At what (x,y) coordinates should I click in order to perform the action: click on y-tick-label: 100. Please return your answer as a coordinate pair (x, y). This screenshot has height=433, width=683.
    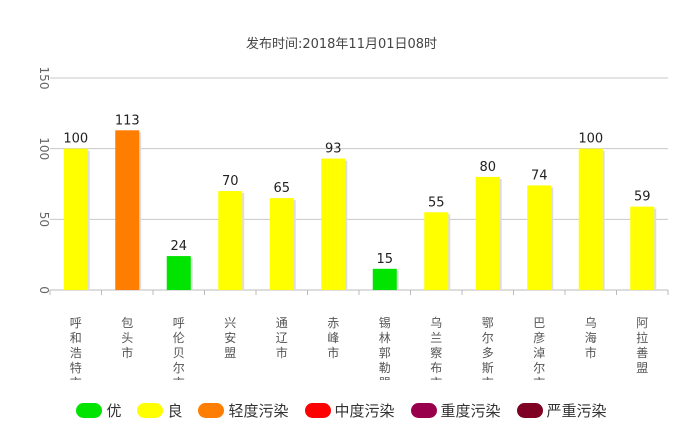
    Looking at the image, I should click on (44, 148).